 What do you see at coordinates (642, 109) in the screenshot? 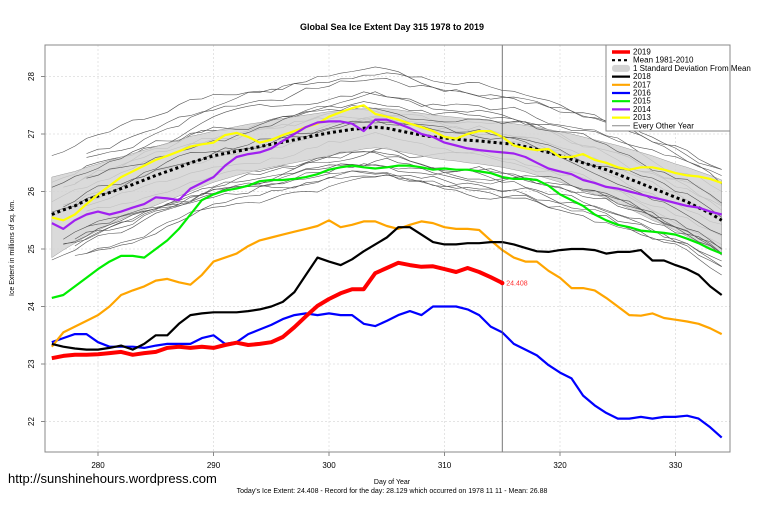
I see `legend-label: 2014` at bounding box center [642, 109].